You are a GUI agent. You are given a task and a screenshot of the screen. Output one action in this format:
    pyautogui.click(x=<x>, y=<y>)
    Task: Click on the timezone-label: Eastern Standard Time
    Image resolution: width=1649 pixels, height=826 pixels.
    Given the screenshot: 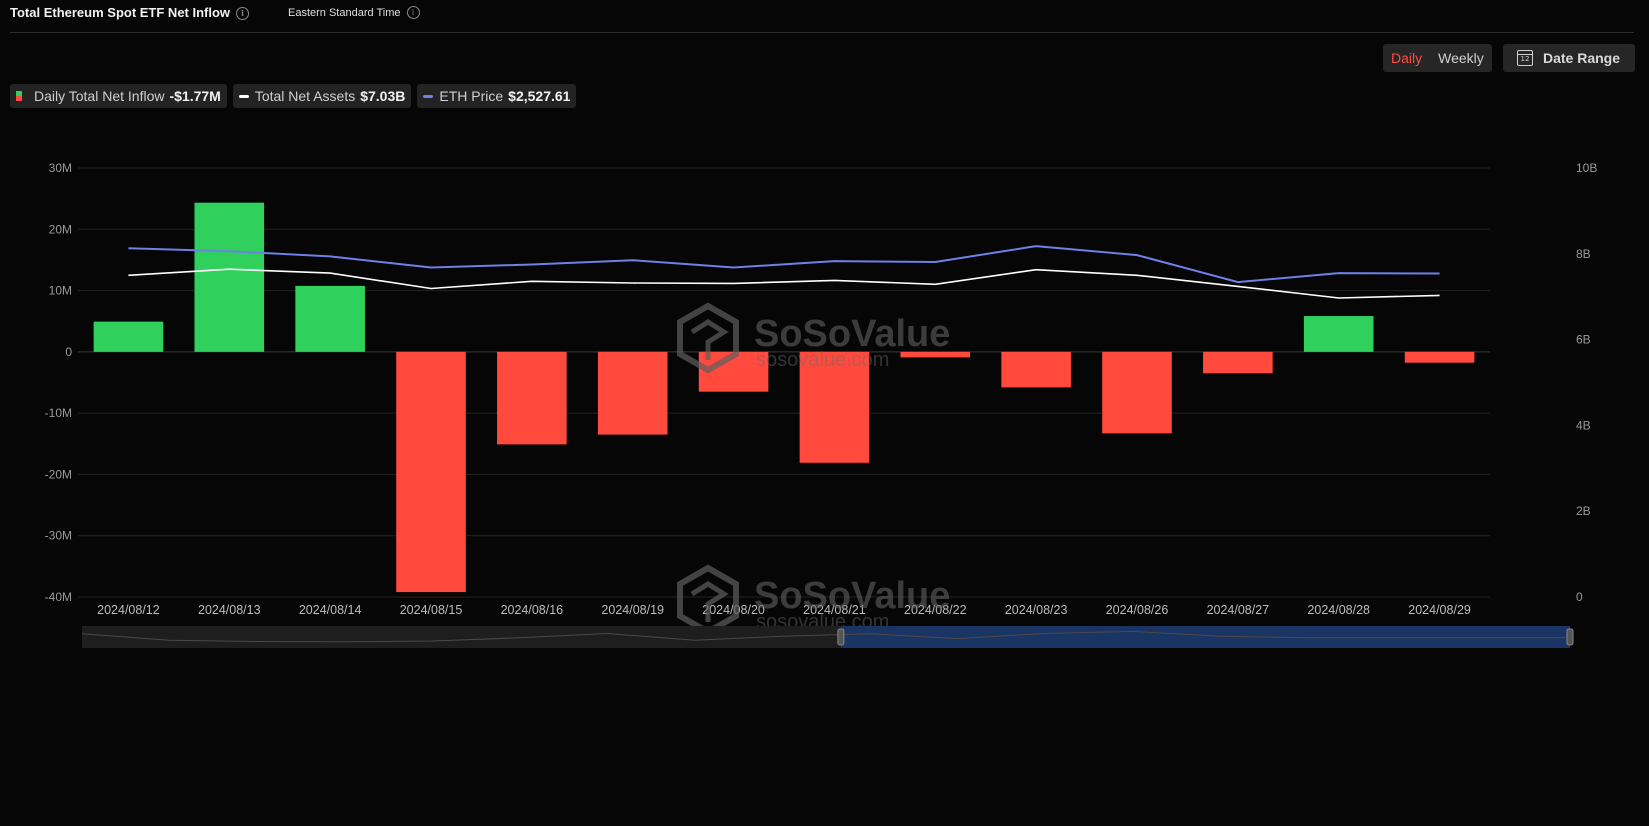 What is the action you would take?
    pyautogui.click(x=344, y=13)
    